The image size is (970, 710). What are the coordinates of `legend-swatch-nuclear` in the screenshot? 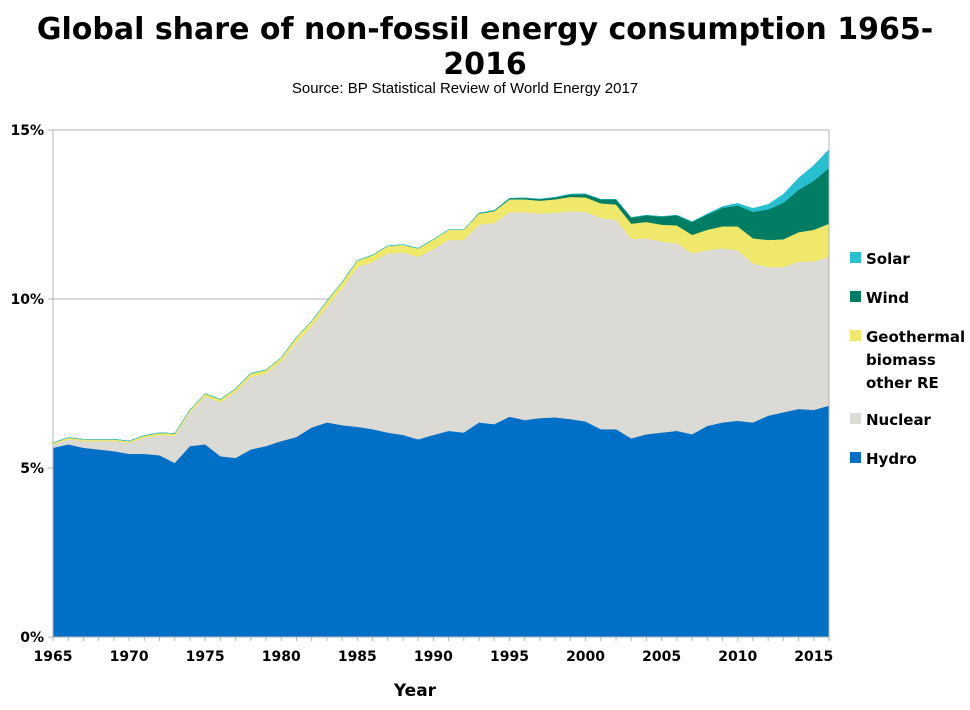 It's located at (855, 418).